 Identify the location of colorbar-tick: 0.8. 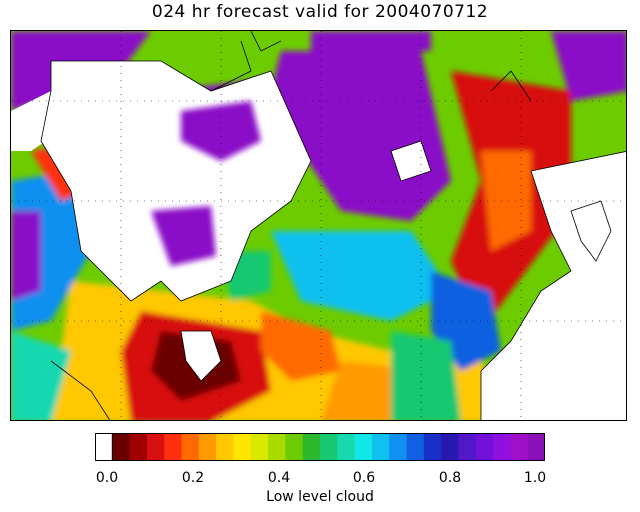
(450, 478).